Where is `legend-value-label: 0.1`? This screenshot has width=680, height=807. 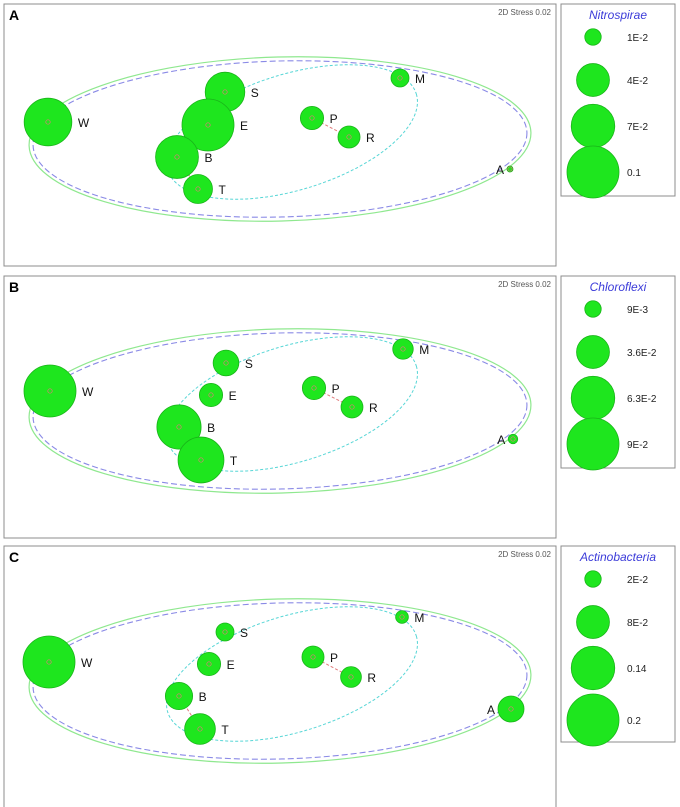 legend-value-label: 0.1 is located at coordinates (634, 173).